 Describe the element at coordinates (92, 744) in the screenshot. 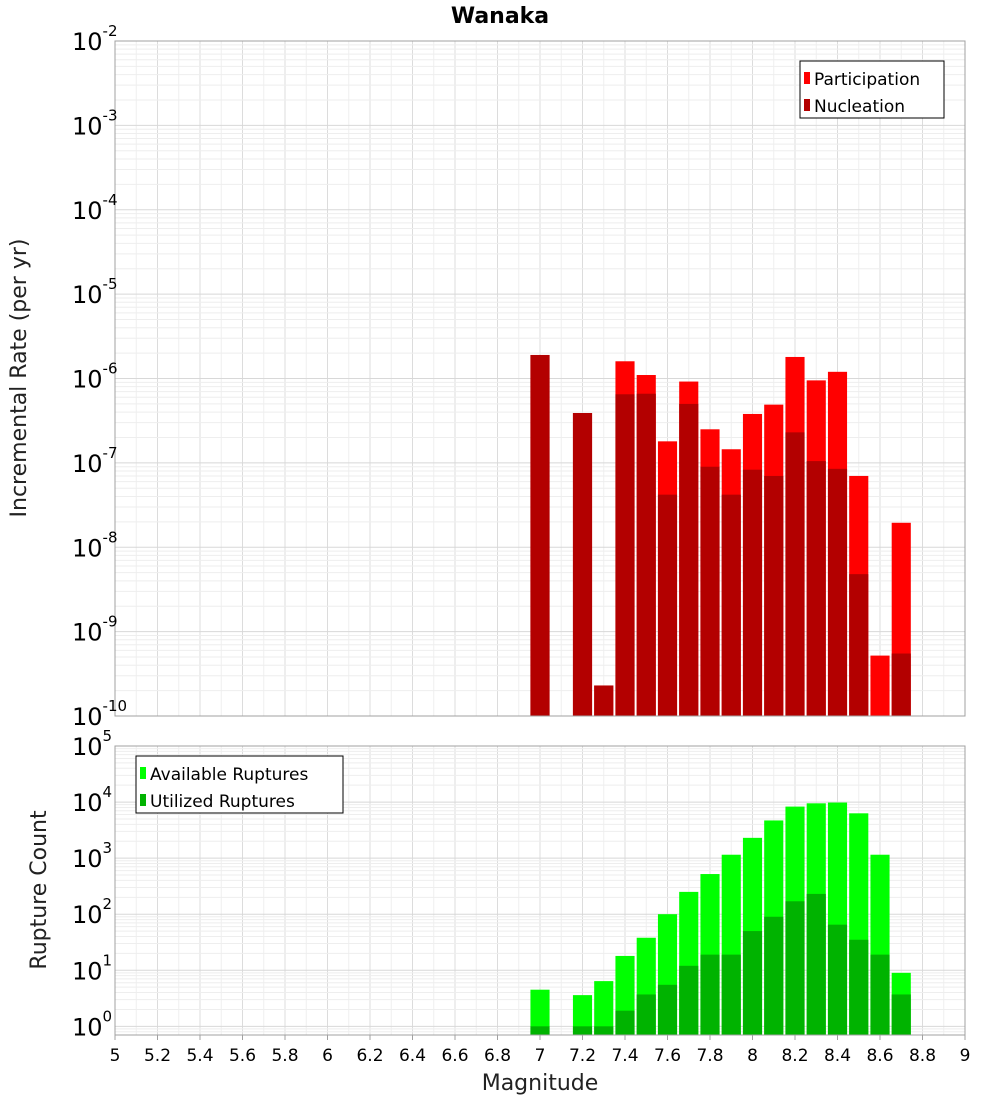

I see `y-tick-label: 10⁵` at that location.